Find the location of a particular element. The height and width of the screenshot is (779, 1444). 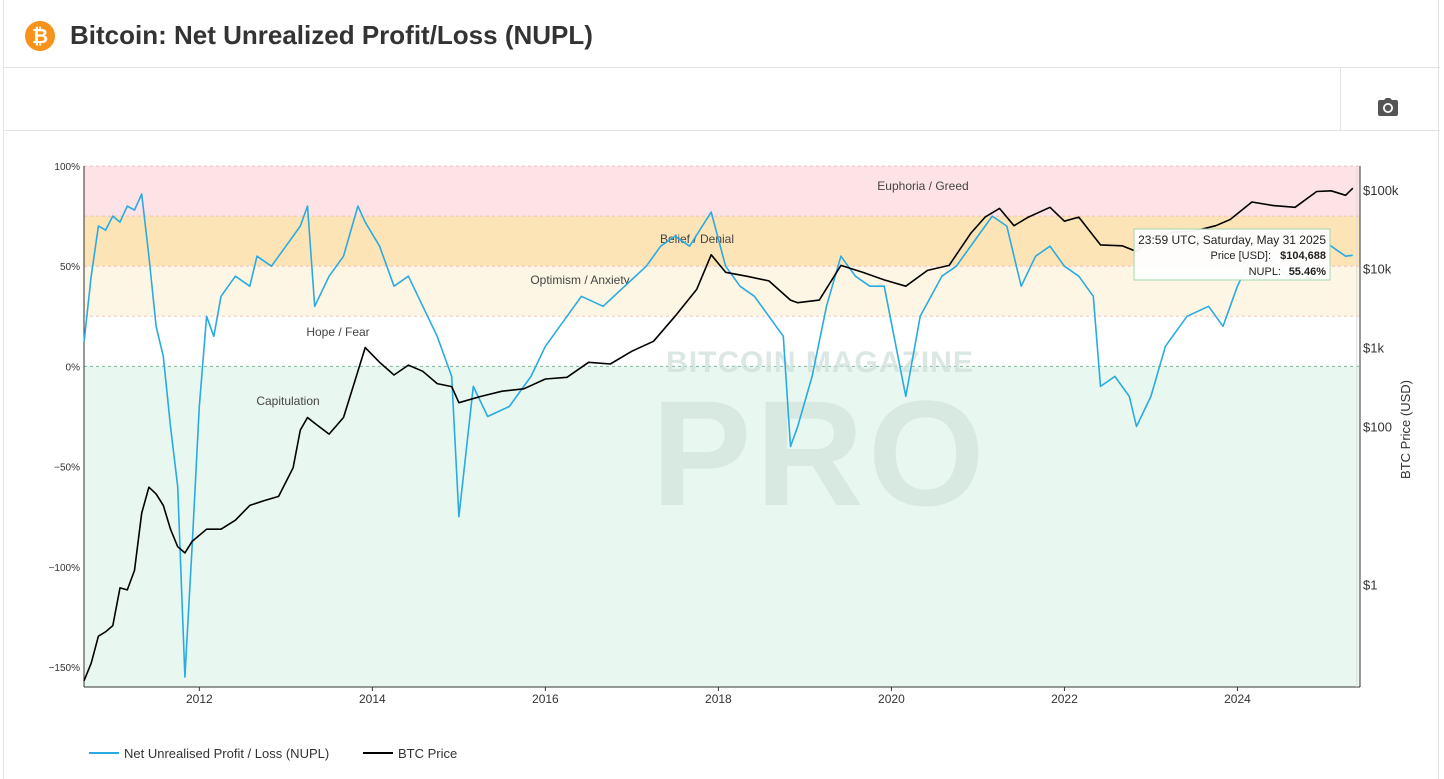

x-tick-label: 2014 is located at coordinates (372, 699).